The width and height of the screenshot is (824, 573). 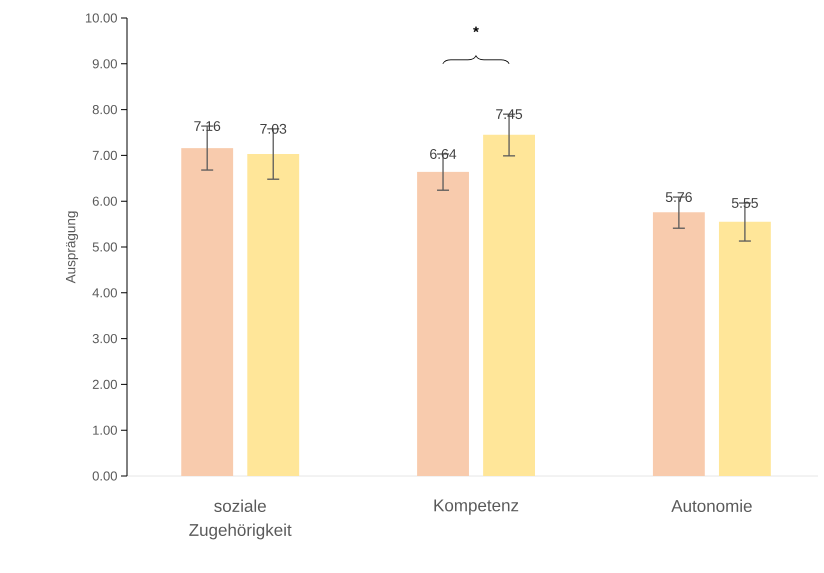 I want to click on y-tick-label: 9.00, so click(x=104, y=63).